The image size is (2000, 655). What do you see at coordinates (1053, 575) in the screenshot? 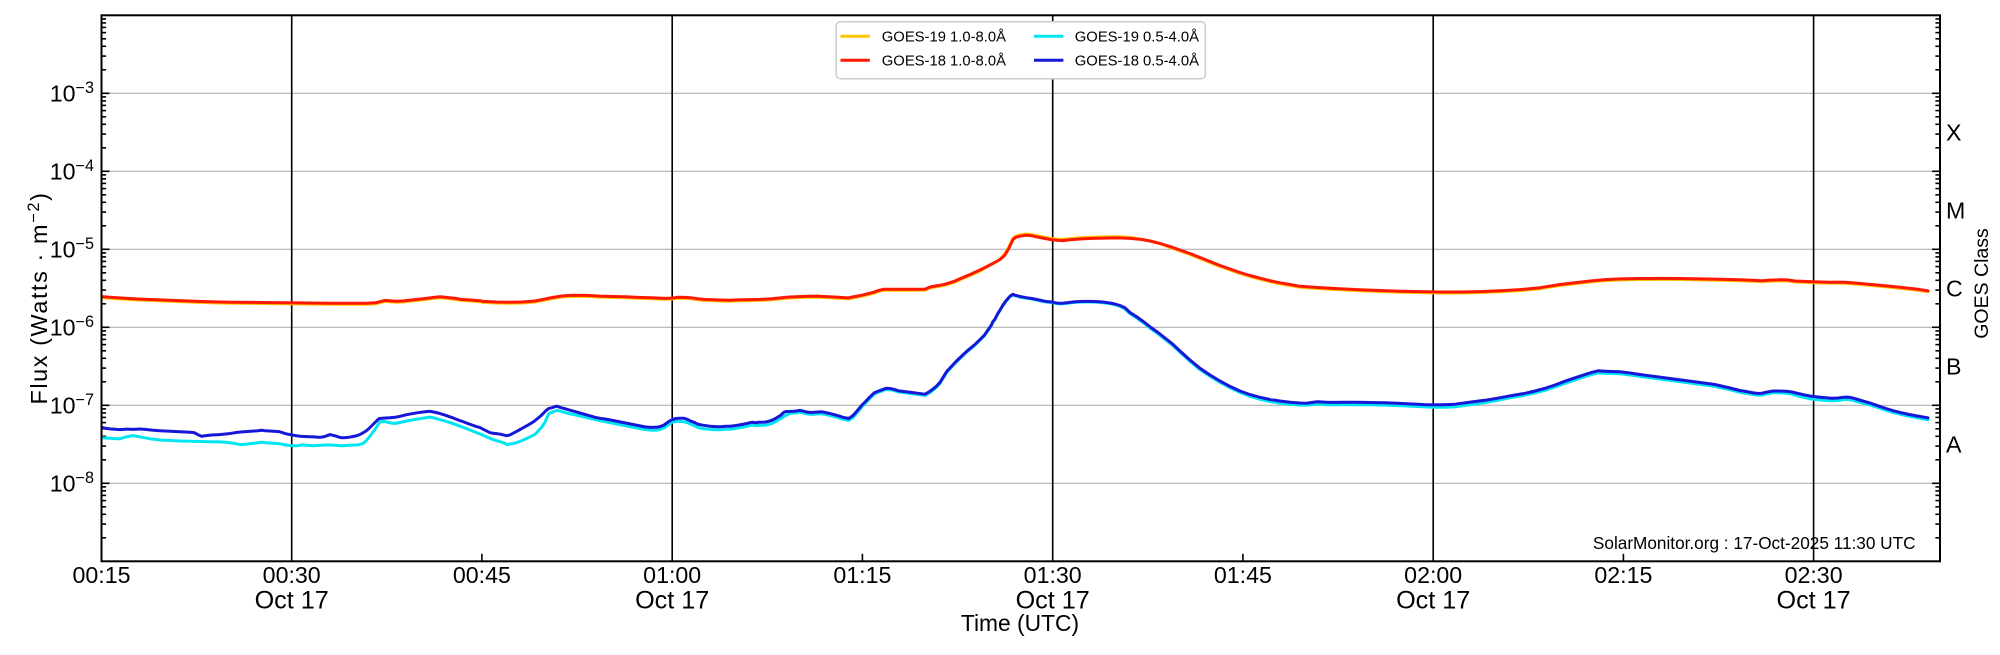
I see `svg-text: 01:30` at bounding box center [1053, 575].